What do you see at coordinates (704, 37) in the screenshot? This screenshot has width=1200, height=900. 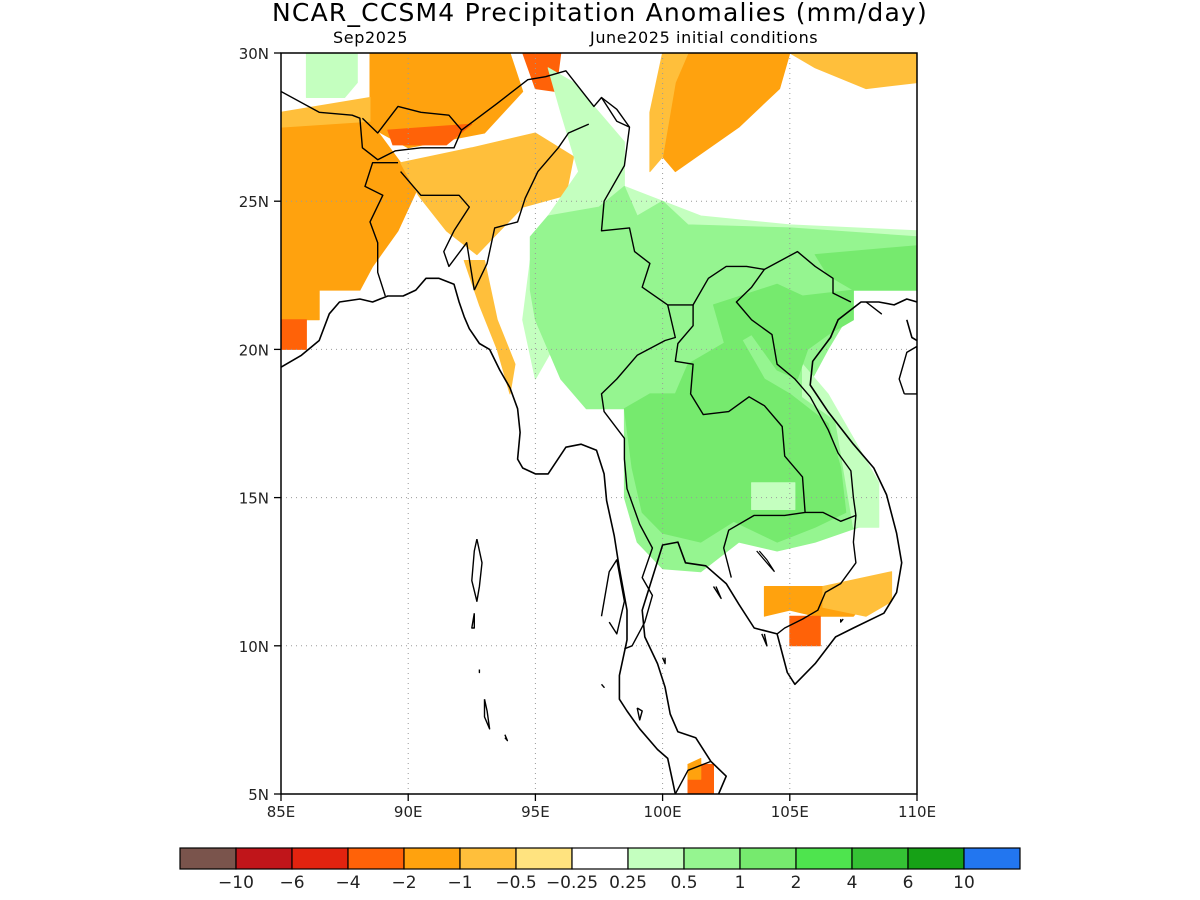 I see `initial-conditions-label: June2025 initial conditions` at bounding box center [704, 37].